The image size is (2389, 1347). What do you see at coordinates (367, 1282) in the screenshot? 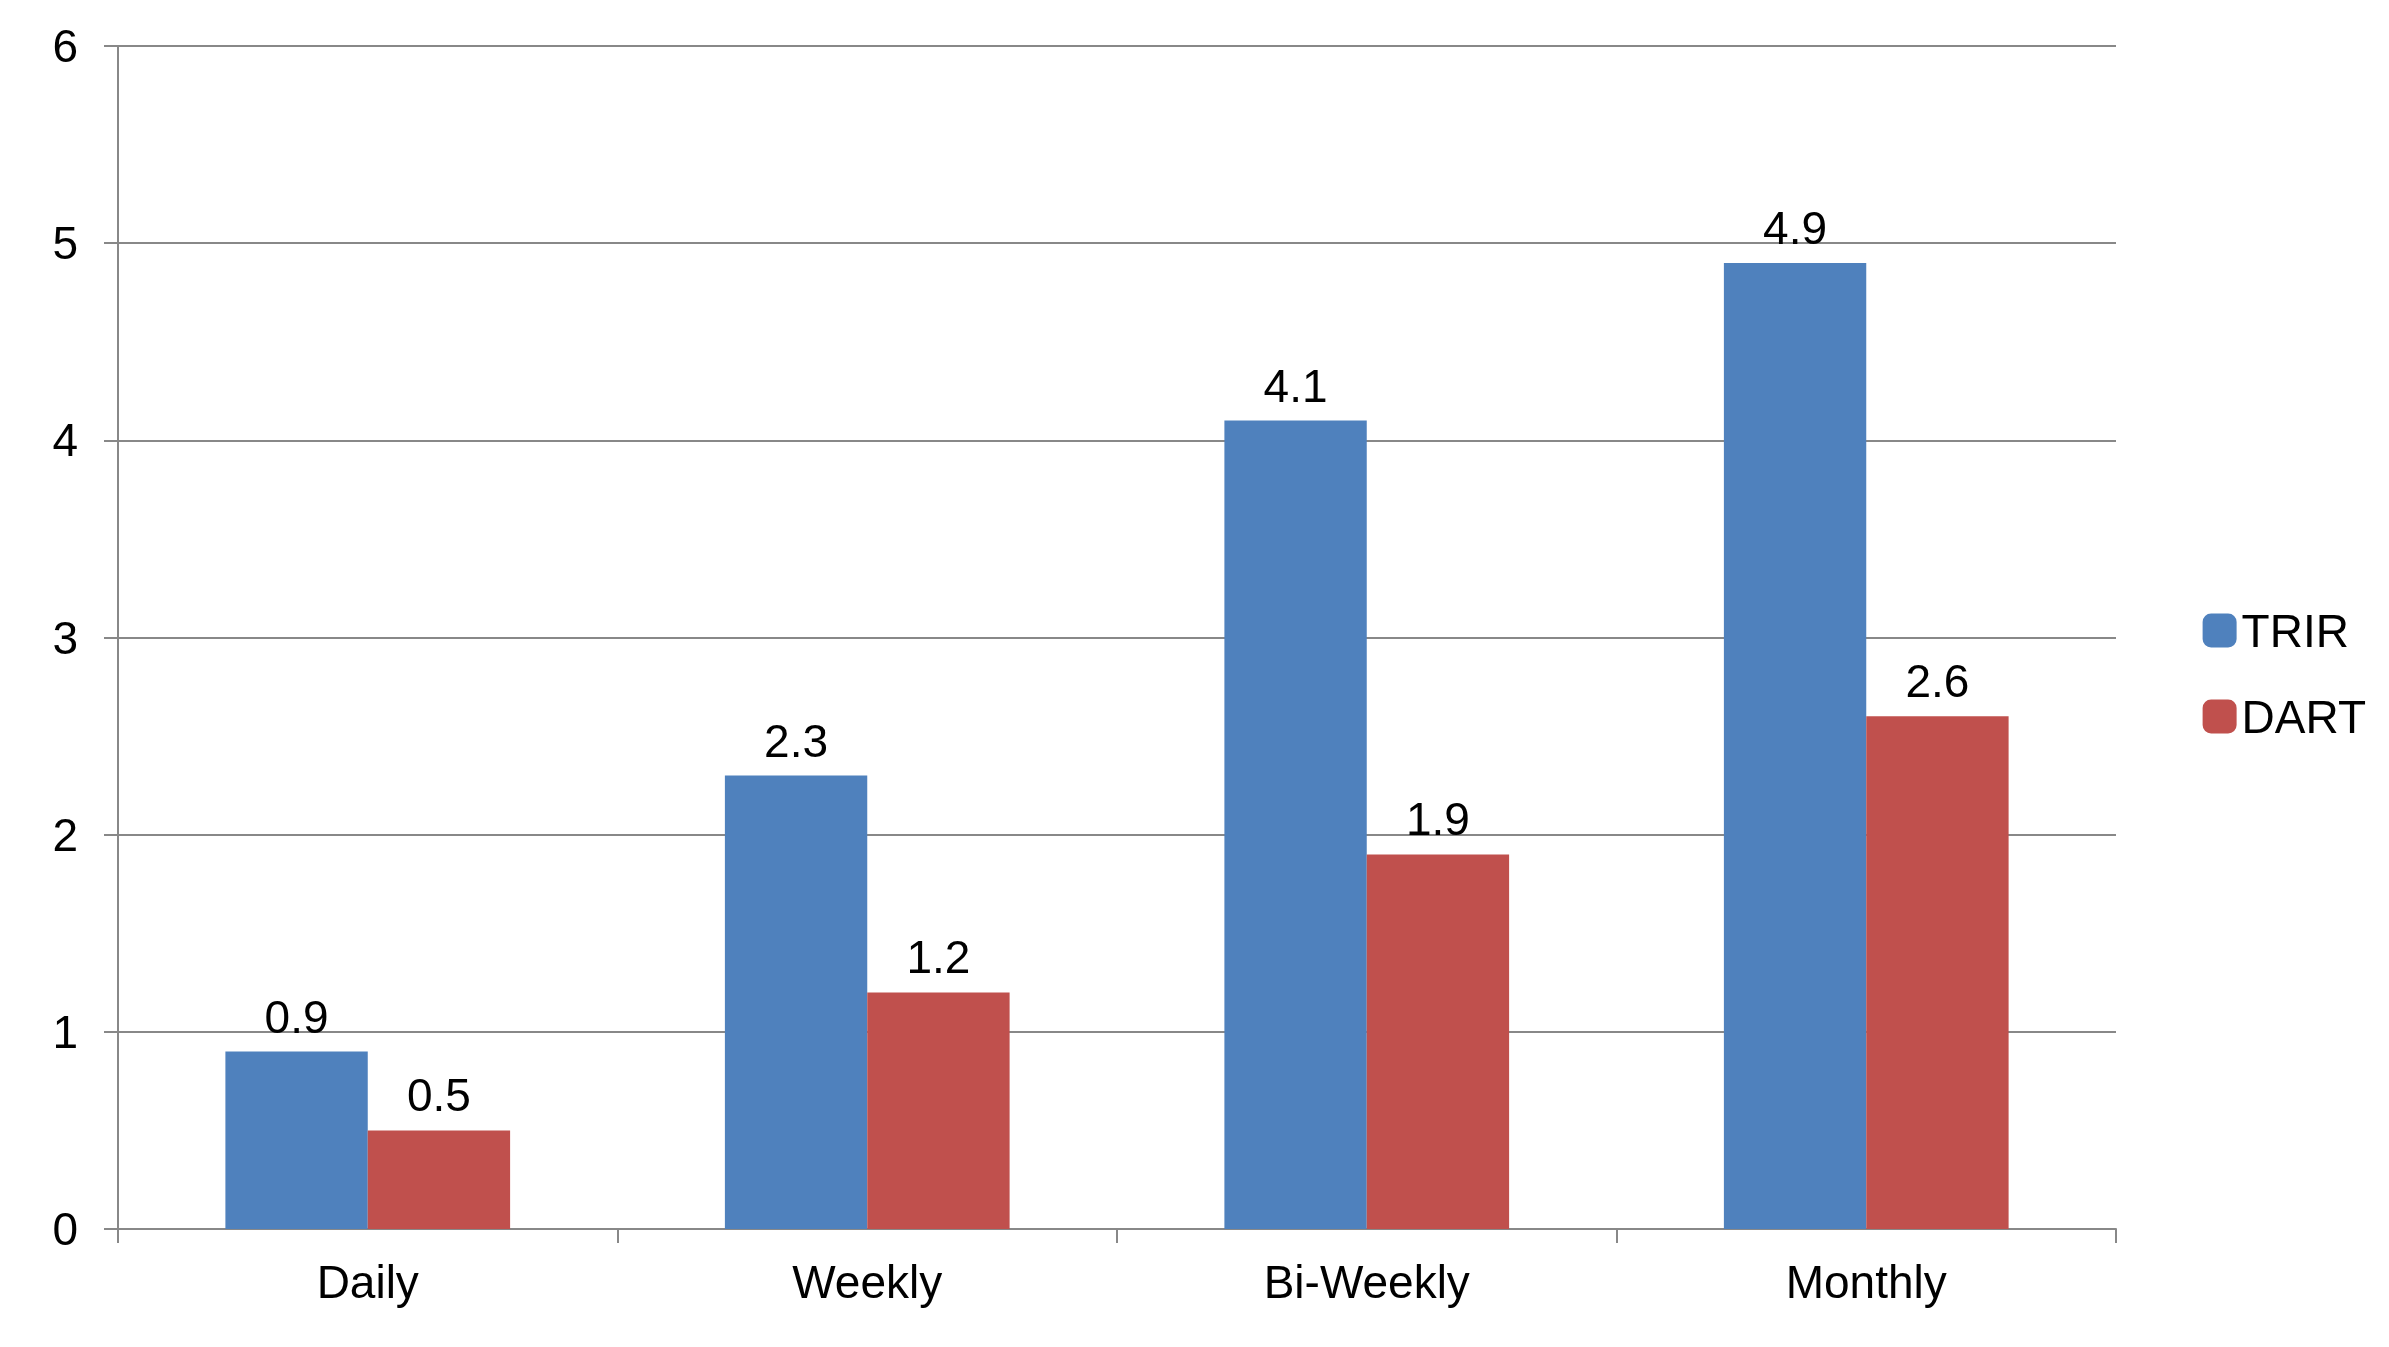
I see `x-tick-label: Daily` at bounding box center [367, 1282].